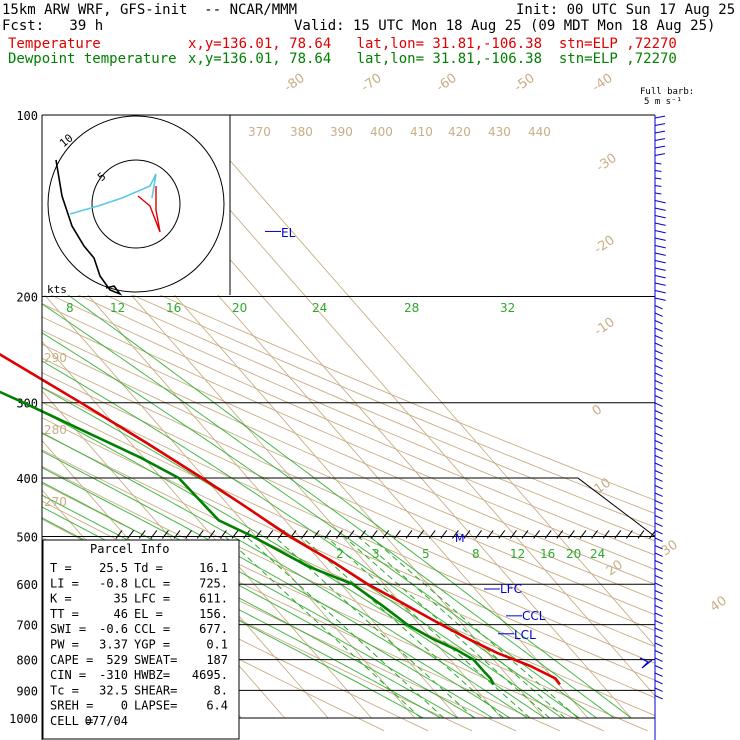 The image size is (740, 740). I want to click on mixing-label-upper: 32, so click(507, 308).